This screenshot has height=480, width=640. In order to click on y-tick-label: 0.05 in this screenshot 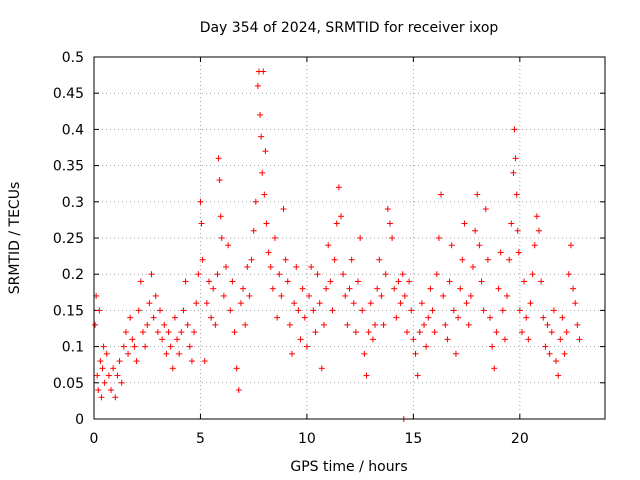, I will do `click(68, 384)`.